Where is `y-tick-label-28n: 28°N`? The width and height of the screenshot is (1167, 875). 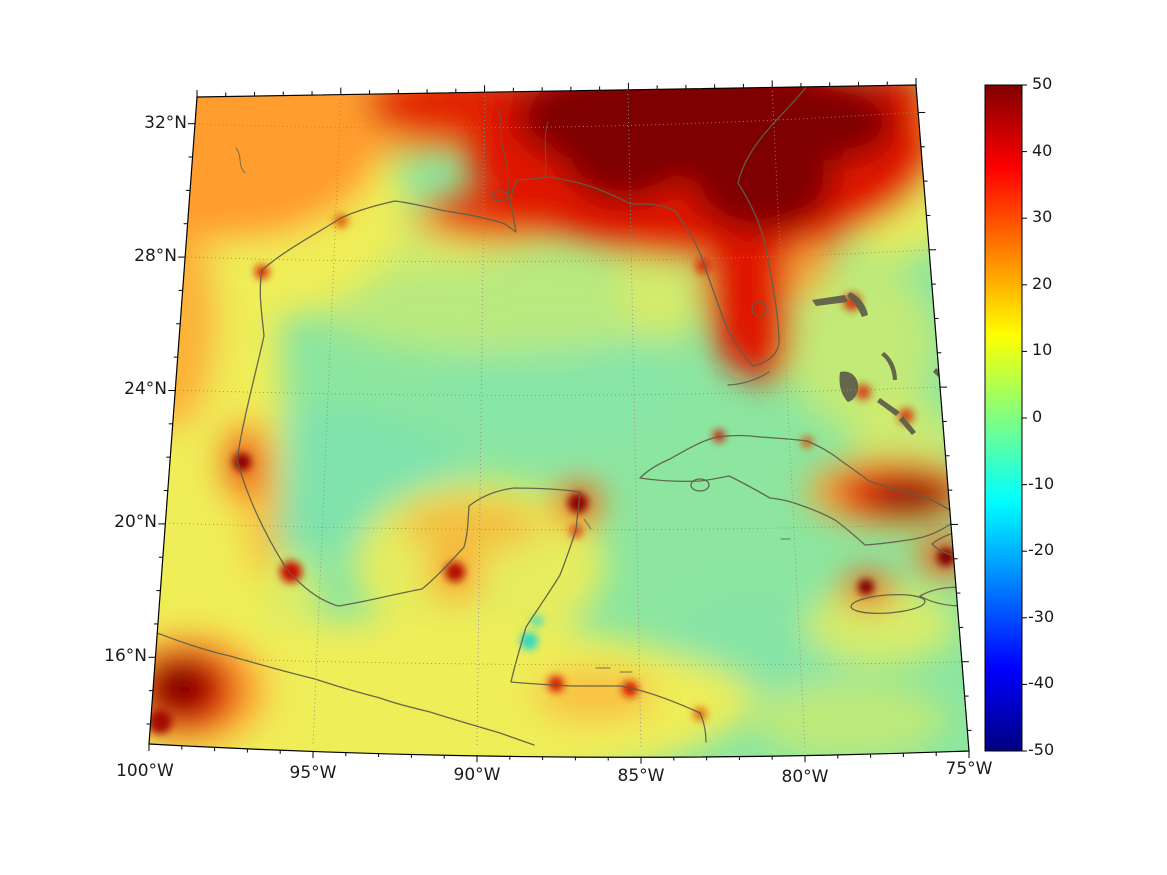
y-tick-label-28n: 28°N is located at coordinates (155, 256).